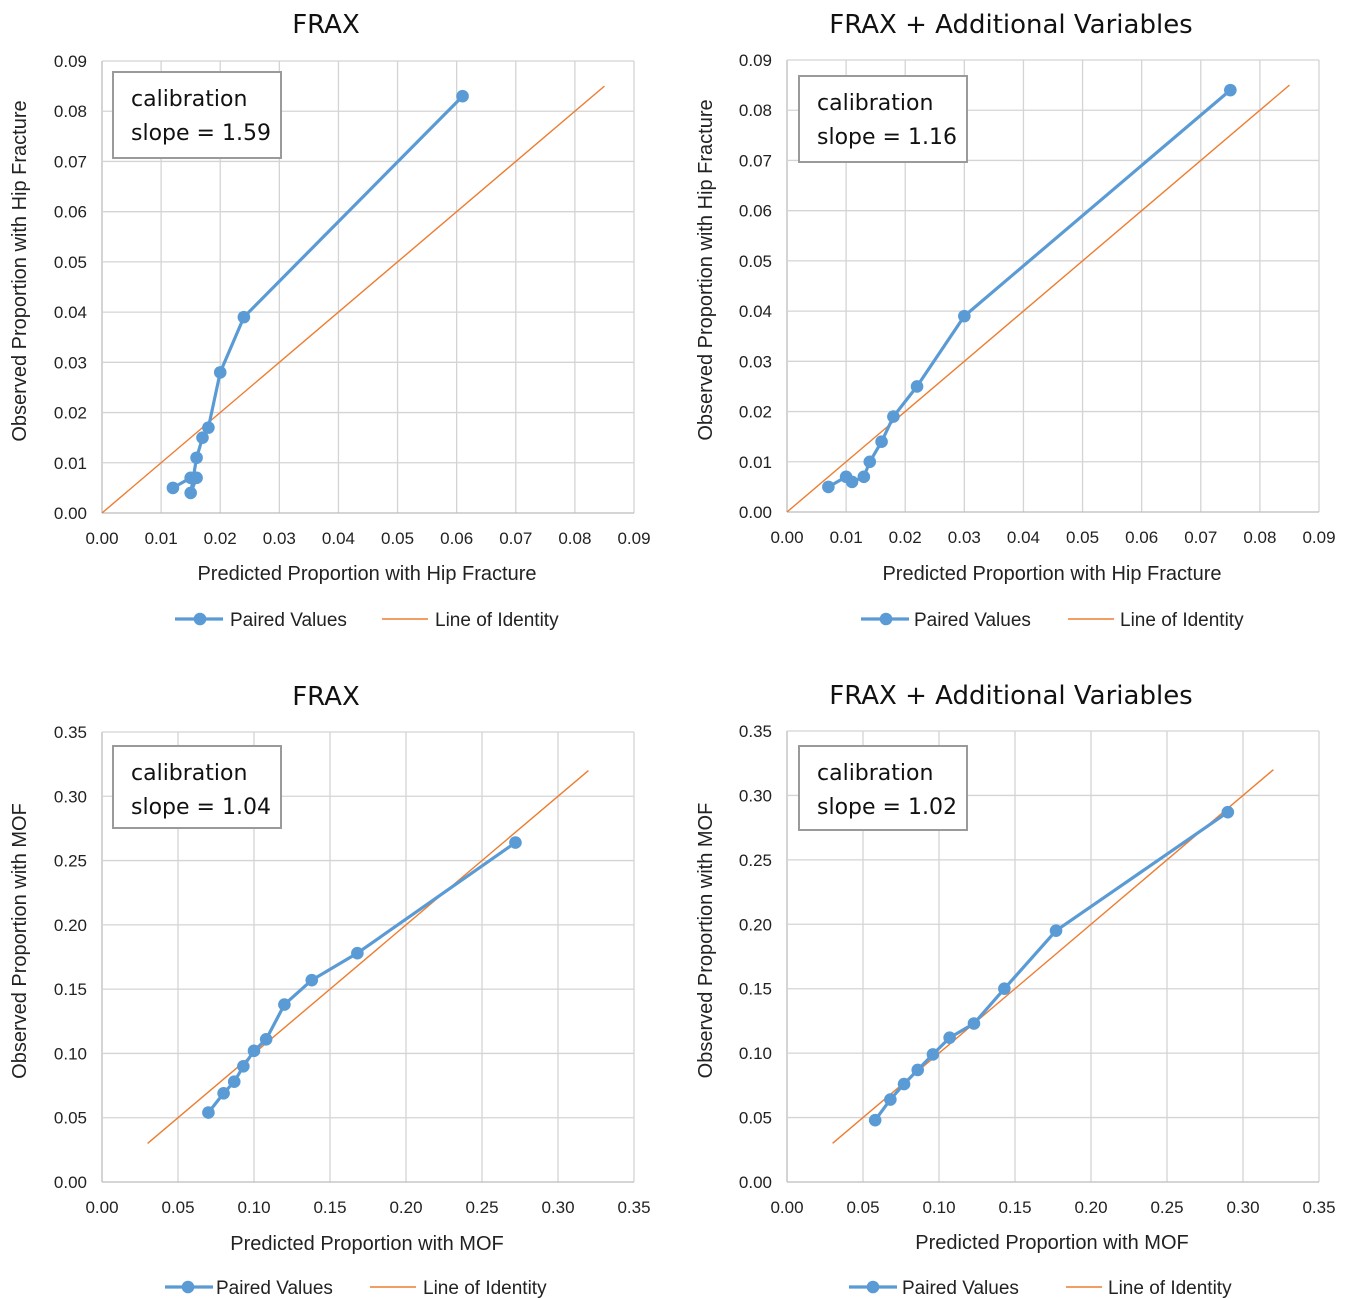 The width and height of the screenshot is (1352, 1298). I want to click on x-tick-label: 0.15, so click(329, 1207).